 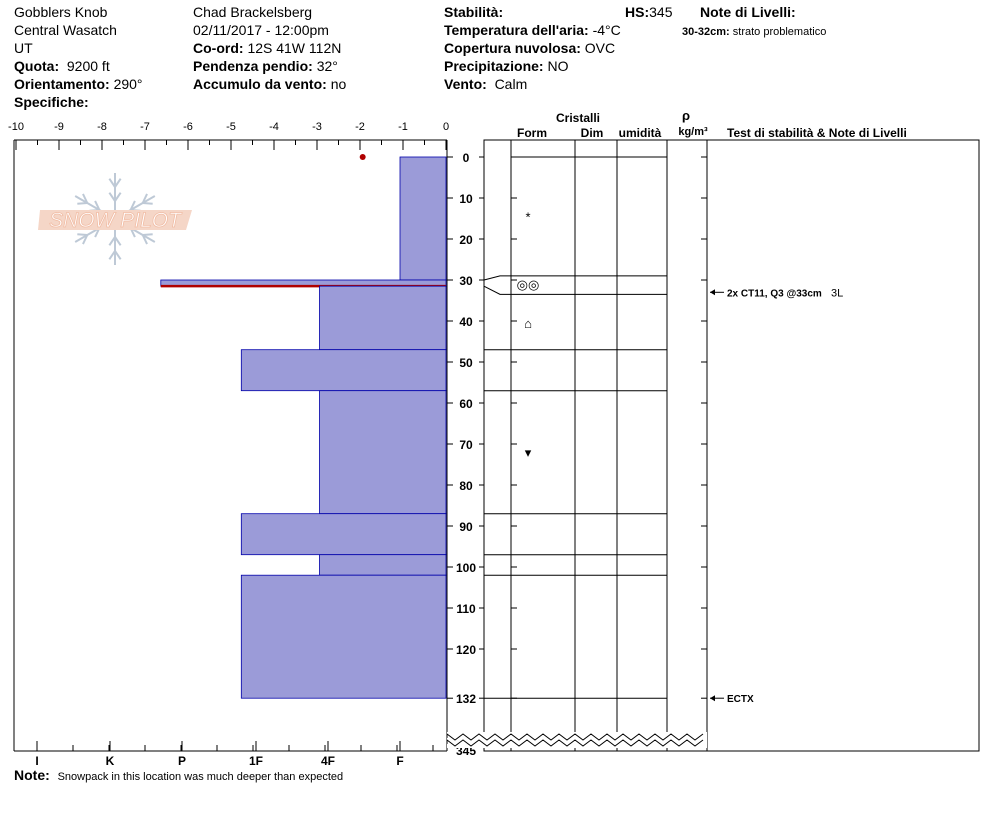 I want to click on temperature-tick-label: -1, so click(x=403, y=127).